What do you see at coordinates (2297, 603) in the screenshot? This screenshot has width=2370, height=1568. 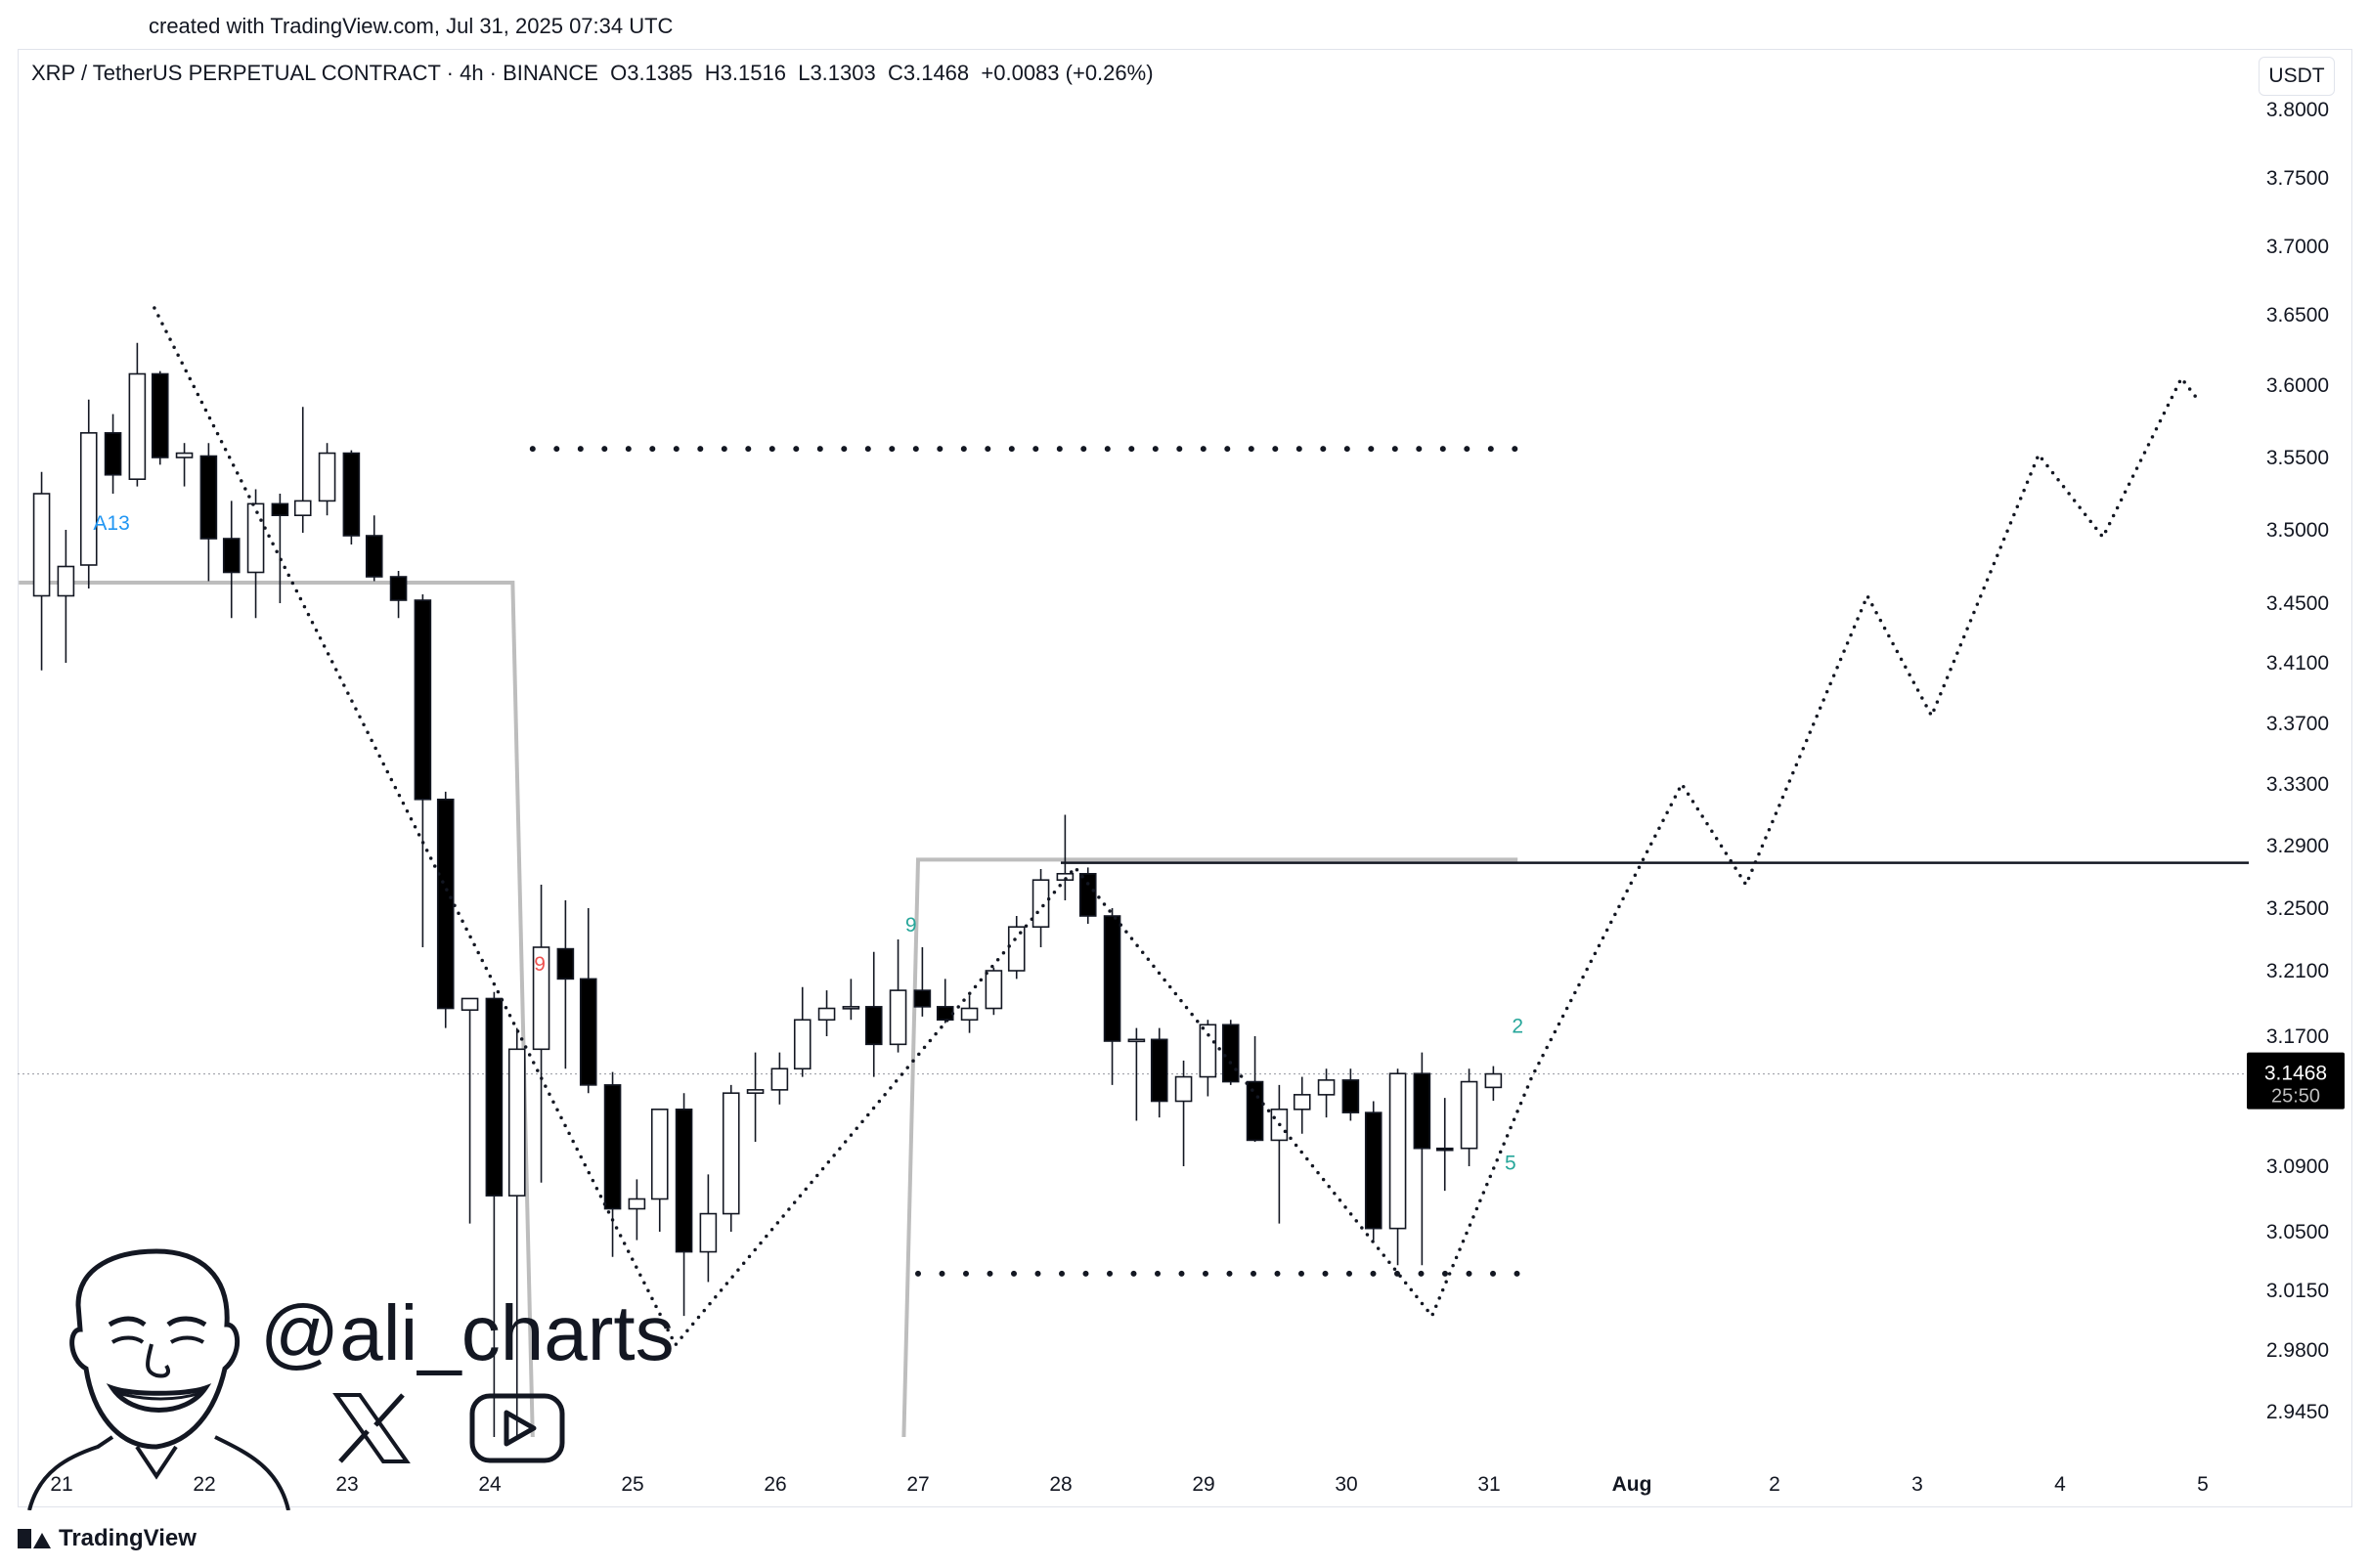 I see `y-tick-label: 3.4500` at bounding box center [2297, 603].